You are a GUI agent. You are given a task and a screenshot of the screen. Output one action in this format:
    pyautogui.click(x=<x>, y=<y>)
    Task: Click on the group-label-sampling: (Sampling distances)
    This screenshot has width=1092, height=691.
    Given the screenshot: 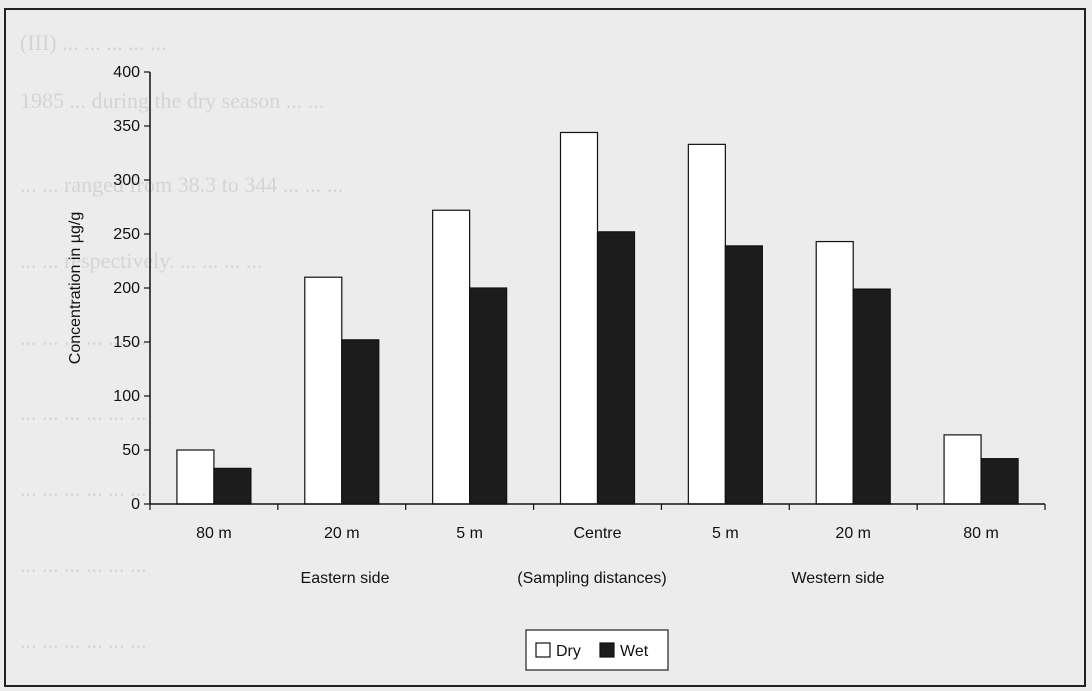 What is the action you would take?
    pyautogui.click(x=591, y=578)
    